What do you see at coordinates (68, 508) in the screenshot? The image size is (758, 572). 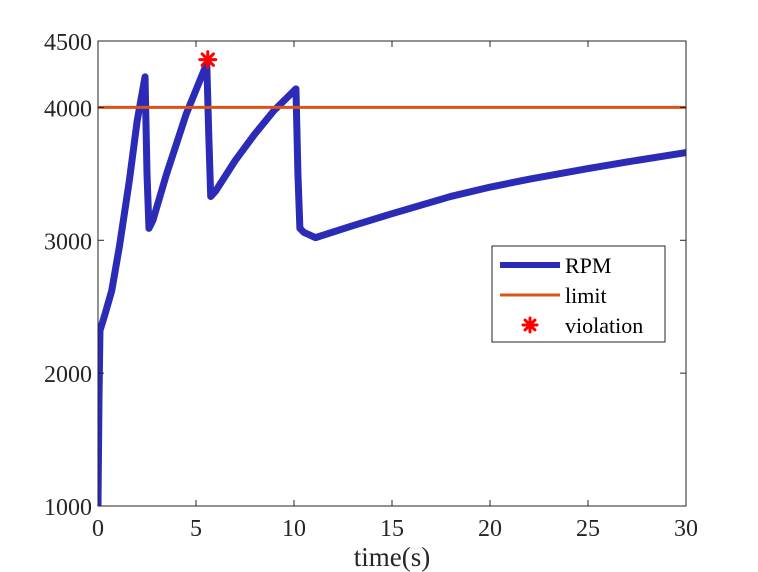 I see `y-tick-label: 1000` at bounding box center [68, 508].